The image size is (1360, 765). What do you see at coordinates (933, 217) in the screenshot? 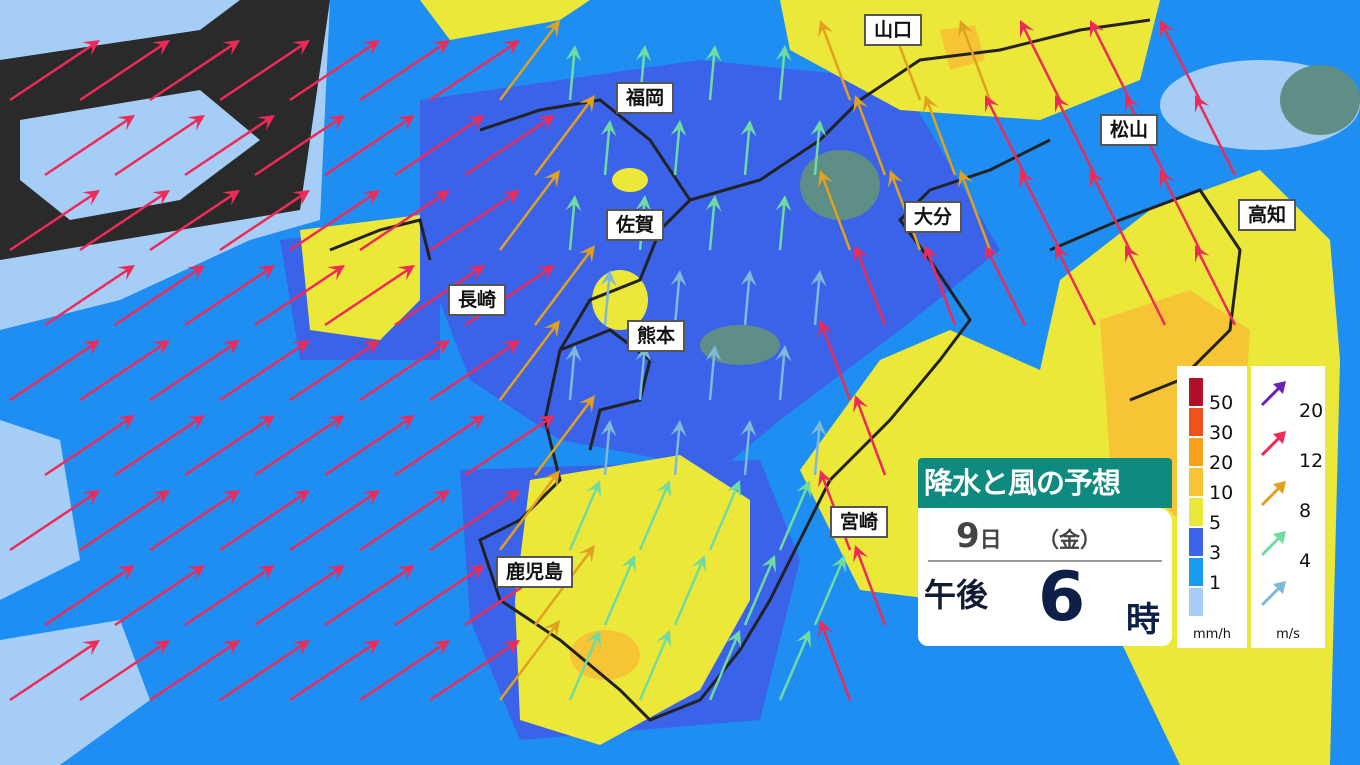
I see `city-label-oita: 大分` at bounding box center [933, 217].